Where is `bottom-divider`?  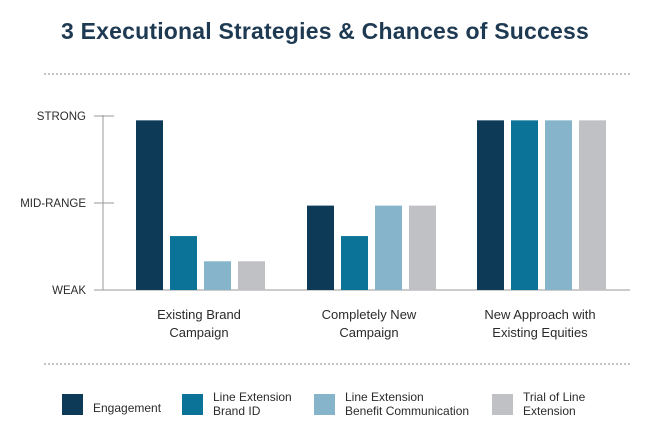
bottom-divider is located at coordinates (337, 364).